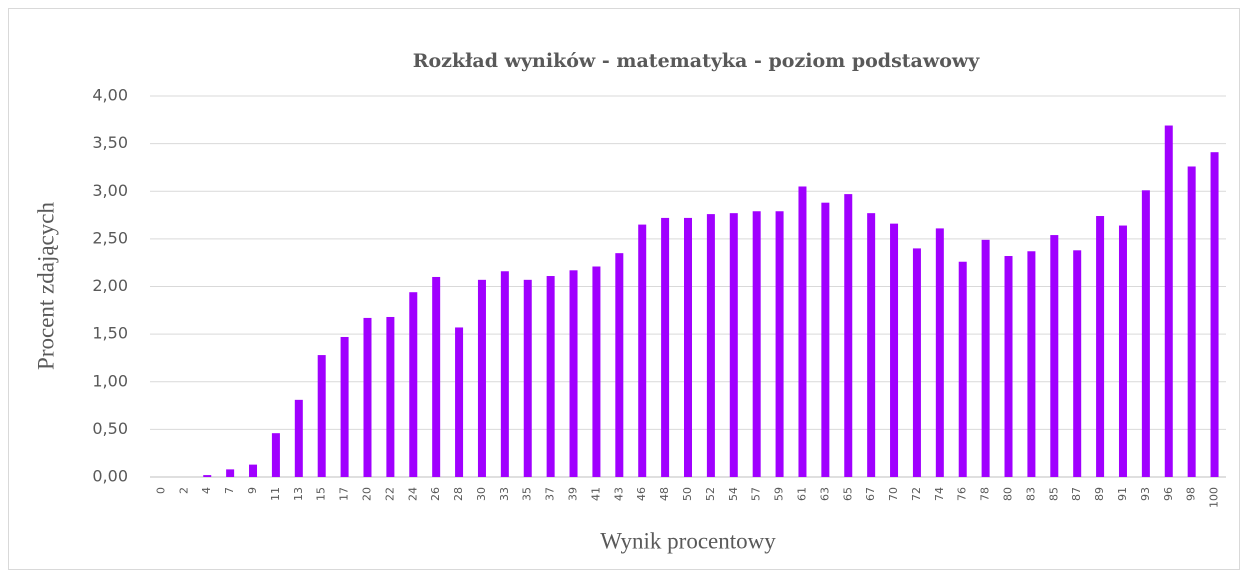 The width and height of the screenshot is (1247, 577). What do you see at coordinates (824, 494) in the screenshot?
I see `x-tick-label: 63` at bounding box center [824, 494].